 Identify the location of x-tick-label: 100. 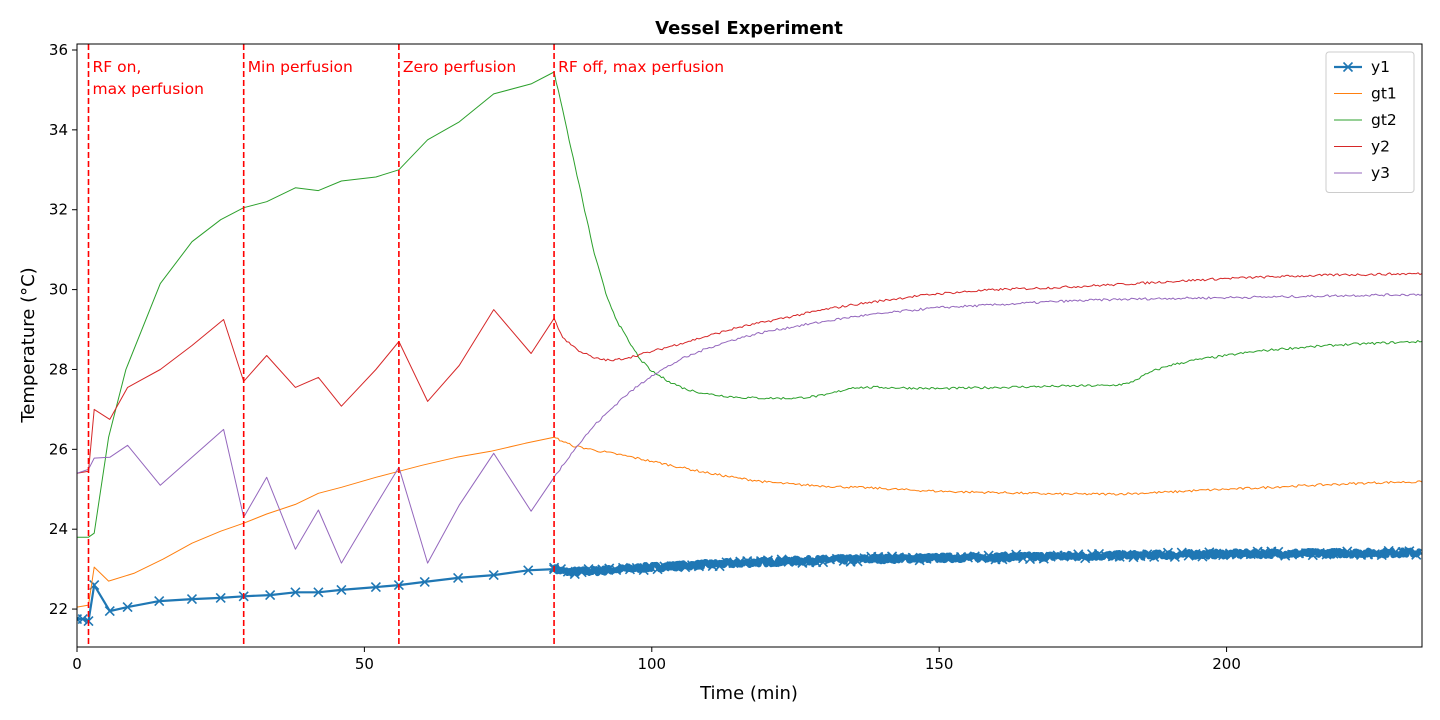
(651, 664).